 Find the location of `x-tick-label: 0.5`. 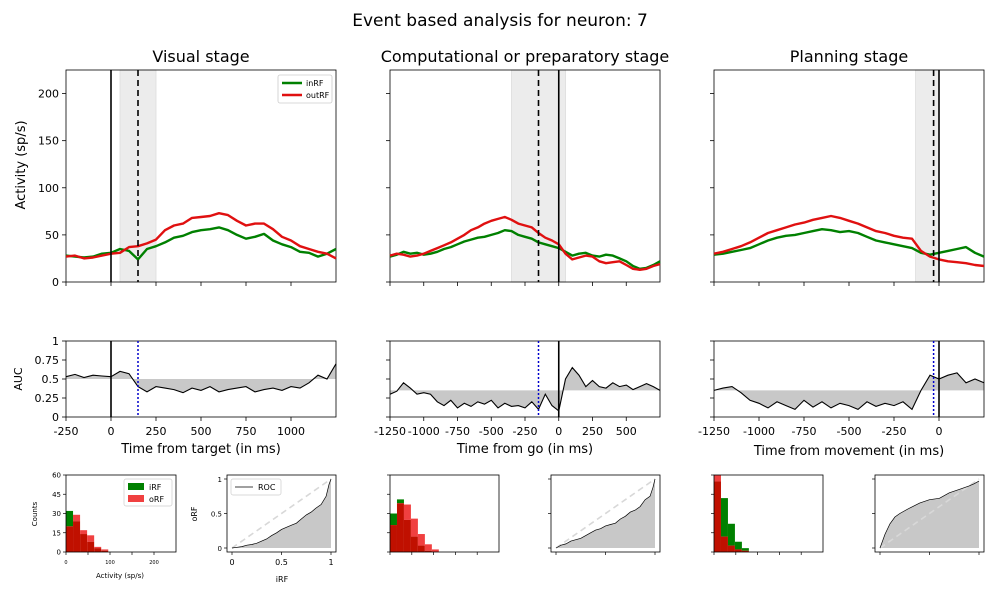

x-tick-label: 0.5 is located at coordinates (281, 562).